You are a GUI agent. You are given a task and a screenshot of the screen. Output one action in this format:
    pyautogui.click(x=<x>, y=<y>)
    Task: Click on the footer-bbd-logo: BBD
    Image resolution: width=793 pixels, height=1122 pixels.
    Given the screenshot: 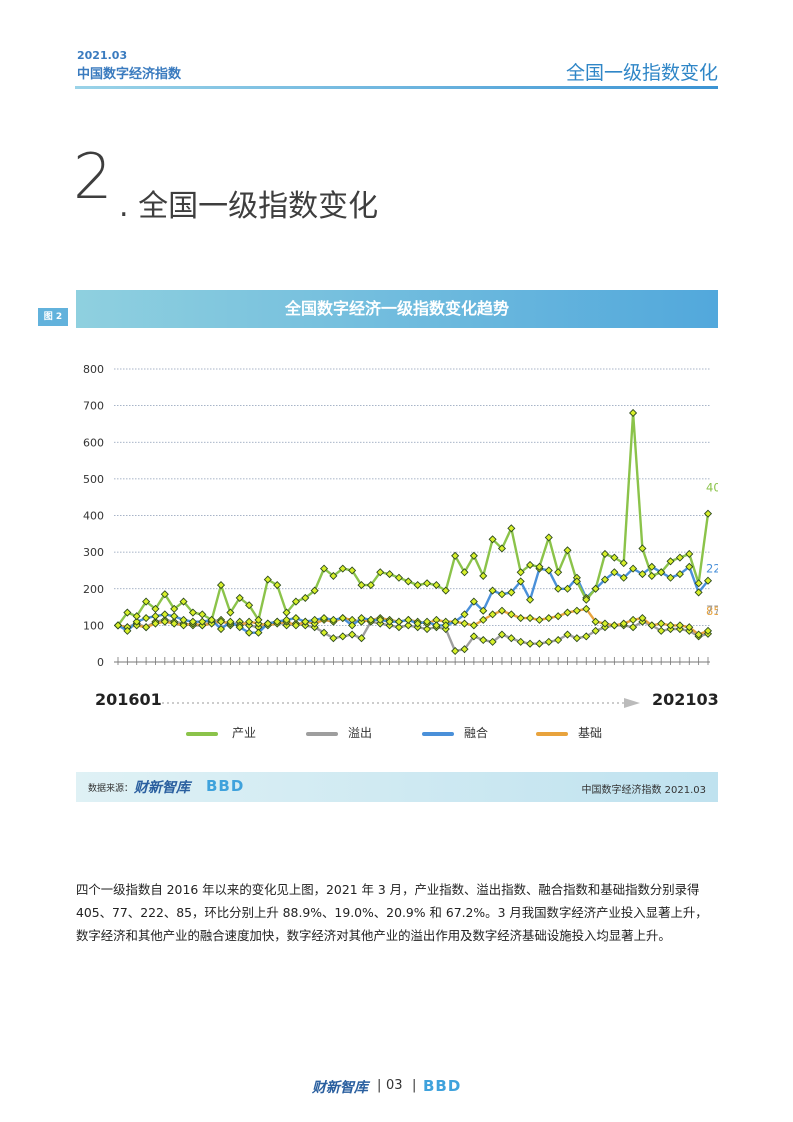 What is the action you would take?
    pyautogui.click(x=442, y=1086)
    